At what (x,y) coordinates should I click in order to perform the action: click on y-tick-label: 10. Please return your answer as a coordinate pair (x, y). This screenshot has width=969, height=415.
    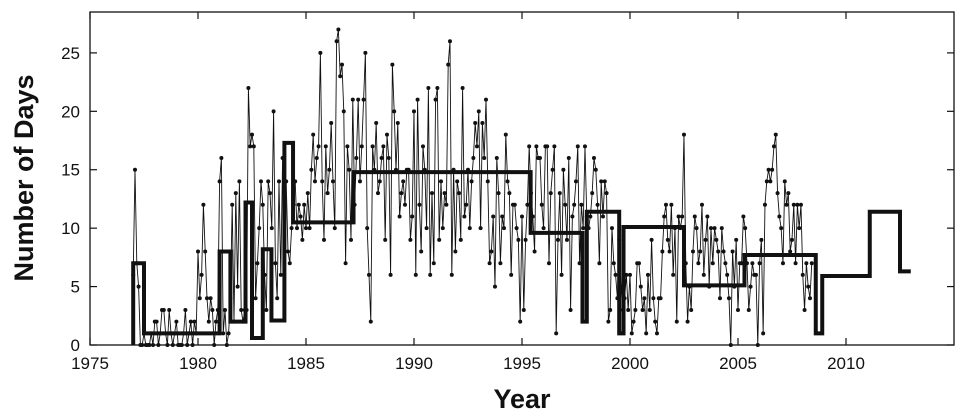
    Looking at the image, I should click on (70, 228).